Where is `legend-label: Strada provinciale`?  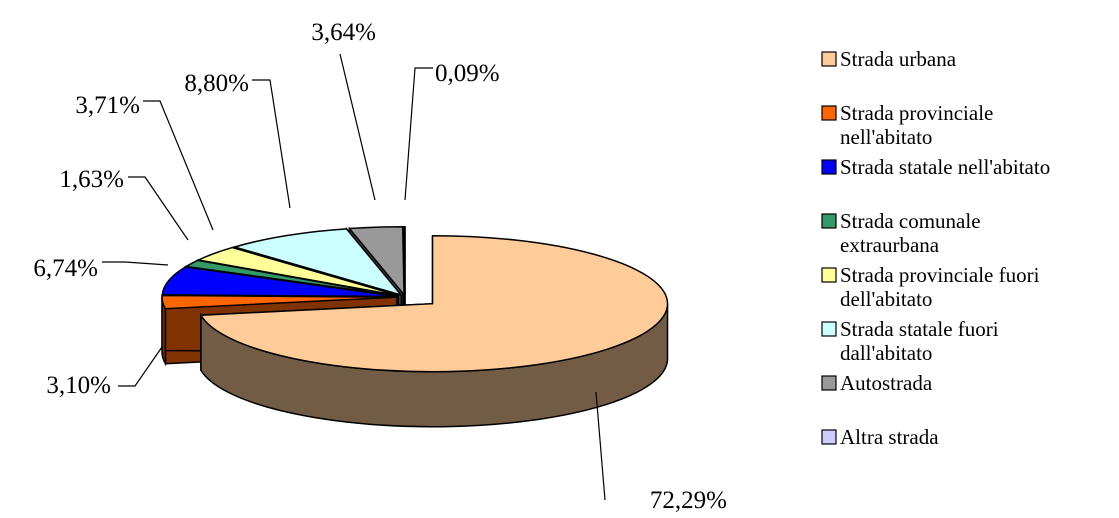
legend-label: Strada provinciale is located at coordinates (916, 113).